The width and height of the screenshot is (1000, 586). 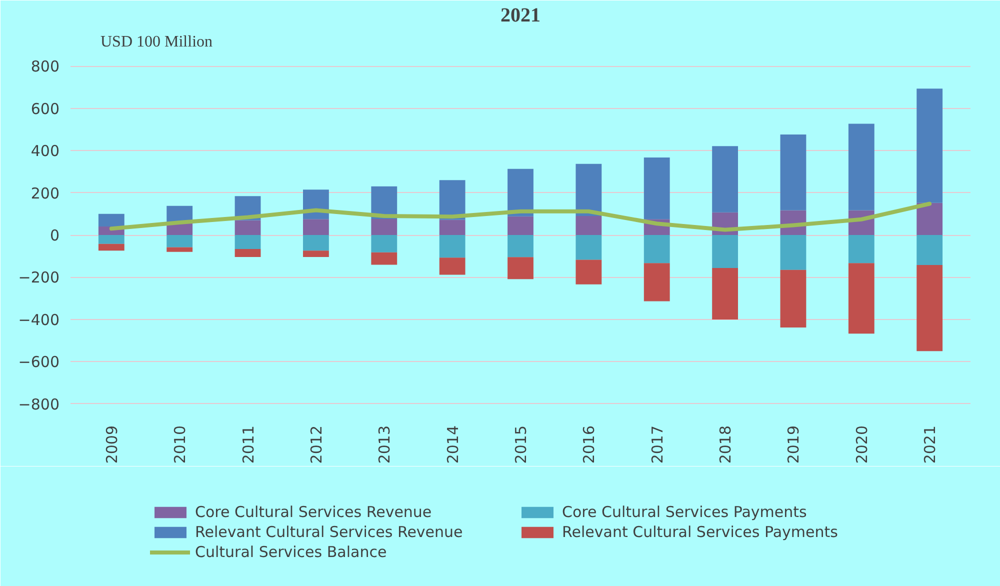 What do you see at coordinates (291, 552) in the screenshot?
I see `legend-label: Cultural Services Balance` at bounding box center [291, 552].